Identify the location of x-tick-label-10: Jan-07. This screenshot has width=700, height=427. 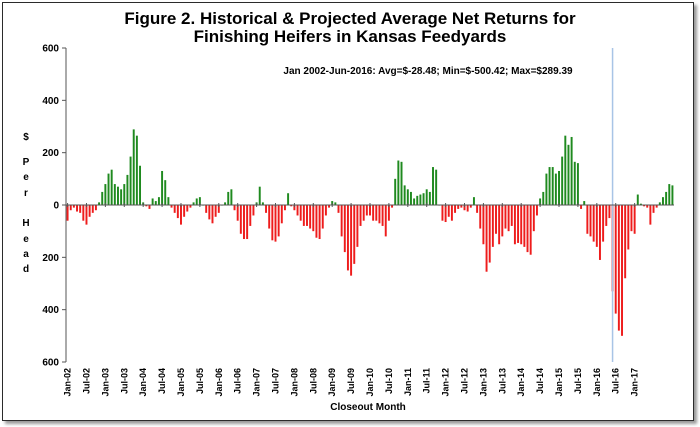
(257, 382).